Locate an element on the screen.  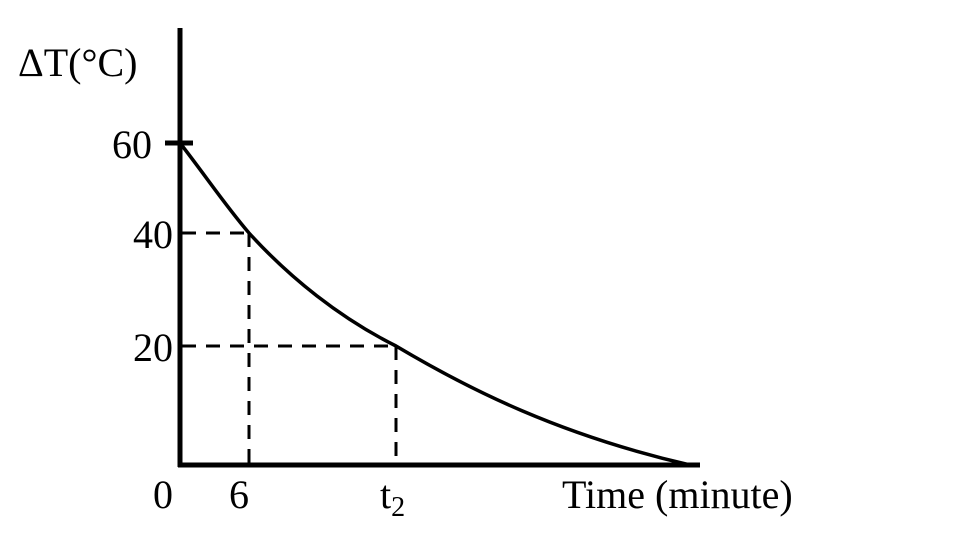
y-tick-label-60: 60 is located at coordinates (132, 144).